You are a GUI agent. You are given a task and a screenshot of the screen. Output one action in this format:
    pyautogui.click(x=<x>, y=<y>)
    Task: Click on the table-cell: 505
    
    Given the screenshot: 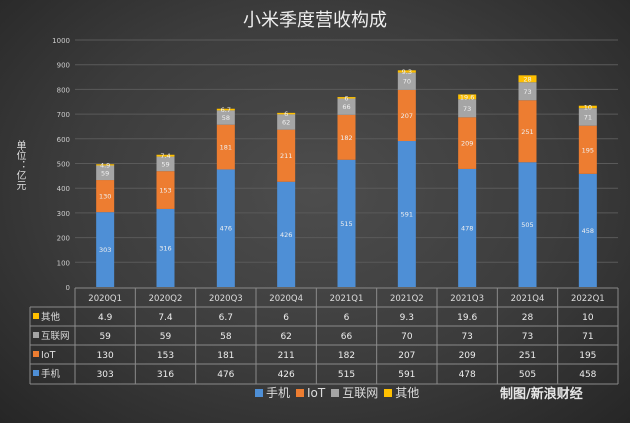 What is the action you would take?
    pyautogui.click(x=527, y=375)
    